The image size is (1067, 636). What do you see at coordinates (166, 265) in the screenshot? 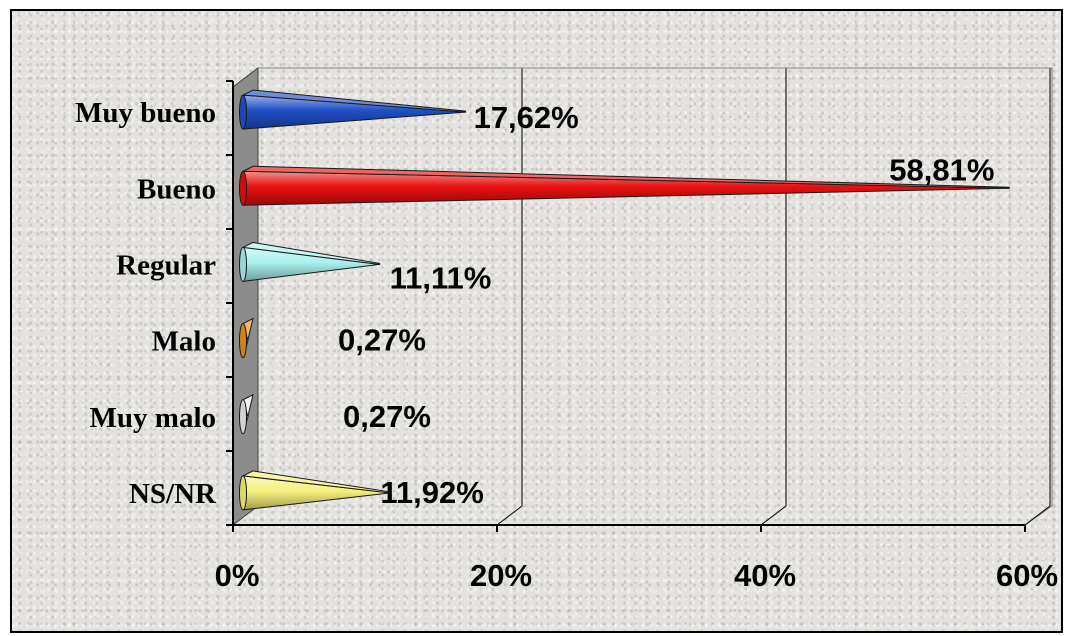
I see `category-label: Regular` at bounding box center [166, 265].